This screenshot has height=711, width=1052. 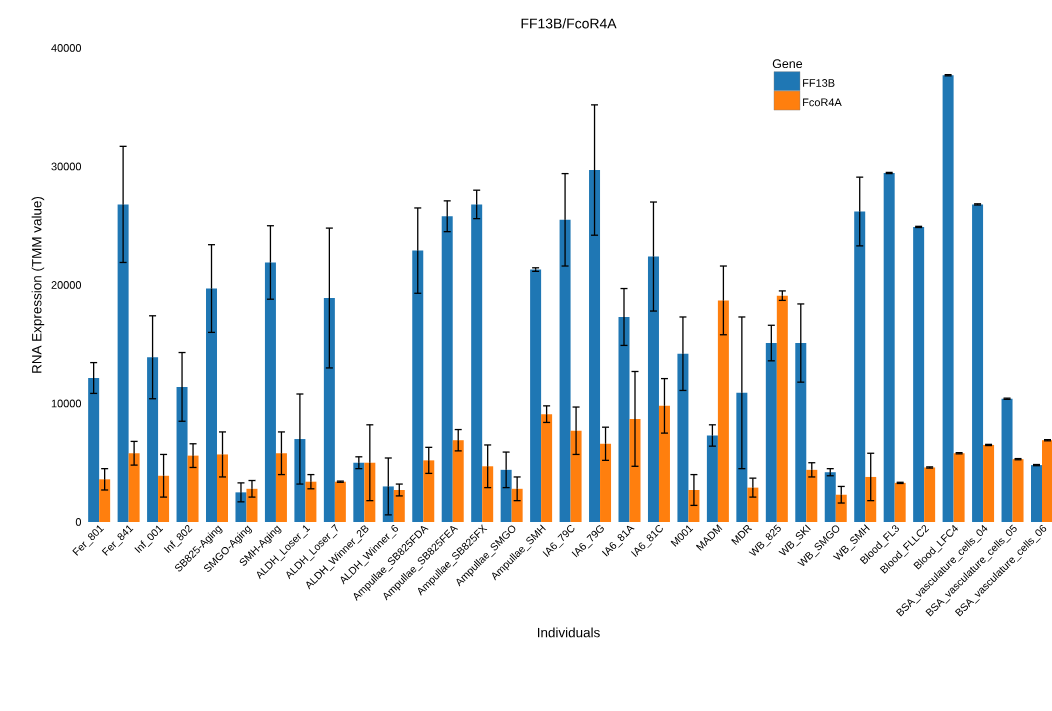 What do you see at coordinates (66, 166) in the screenshot?
I see `y-tick-label: 30000` at bounding box center [66, 166].